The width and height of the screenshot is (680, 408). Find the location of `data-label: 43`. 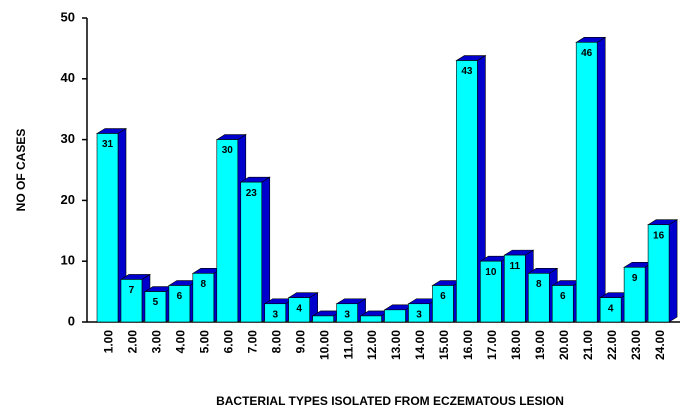

data-label: 43 is located at coordinates (467, 71).